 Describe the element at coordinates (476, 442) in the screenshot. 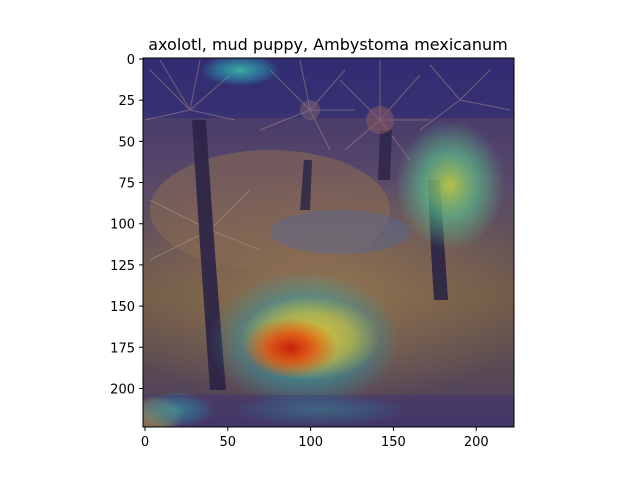

I see `x-tick-label: 200` at that location.